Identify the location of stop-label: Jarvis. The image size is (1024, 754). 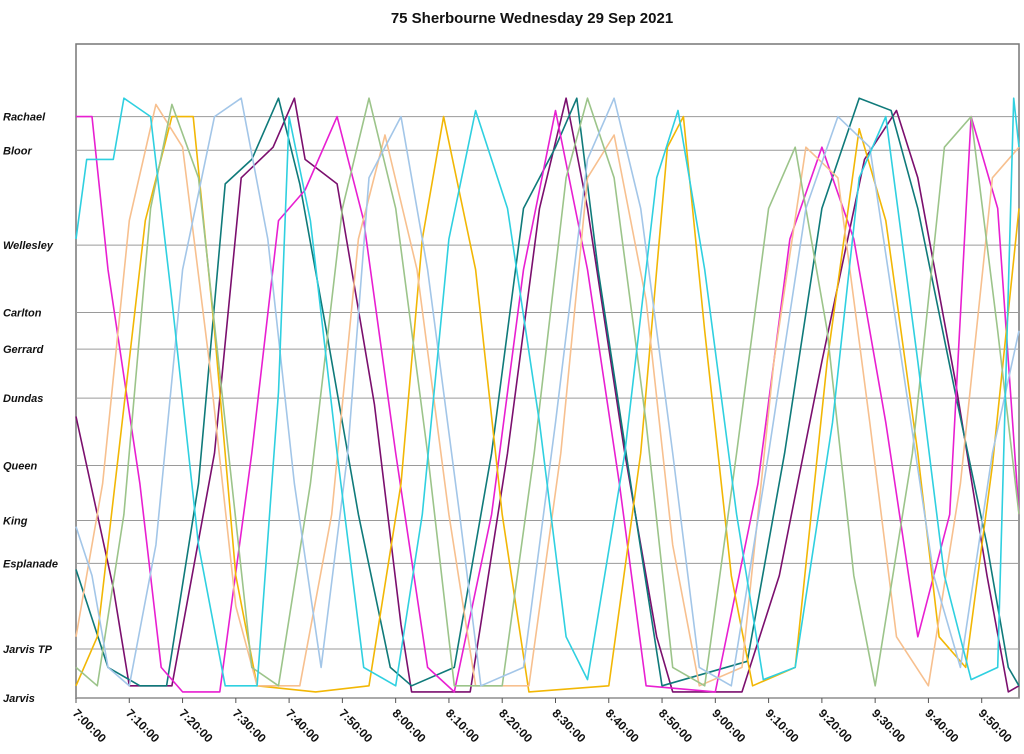
(19, 699).